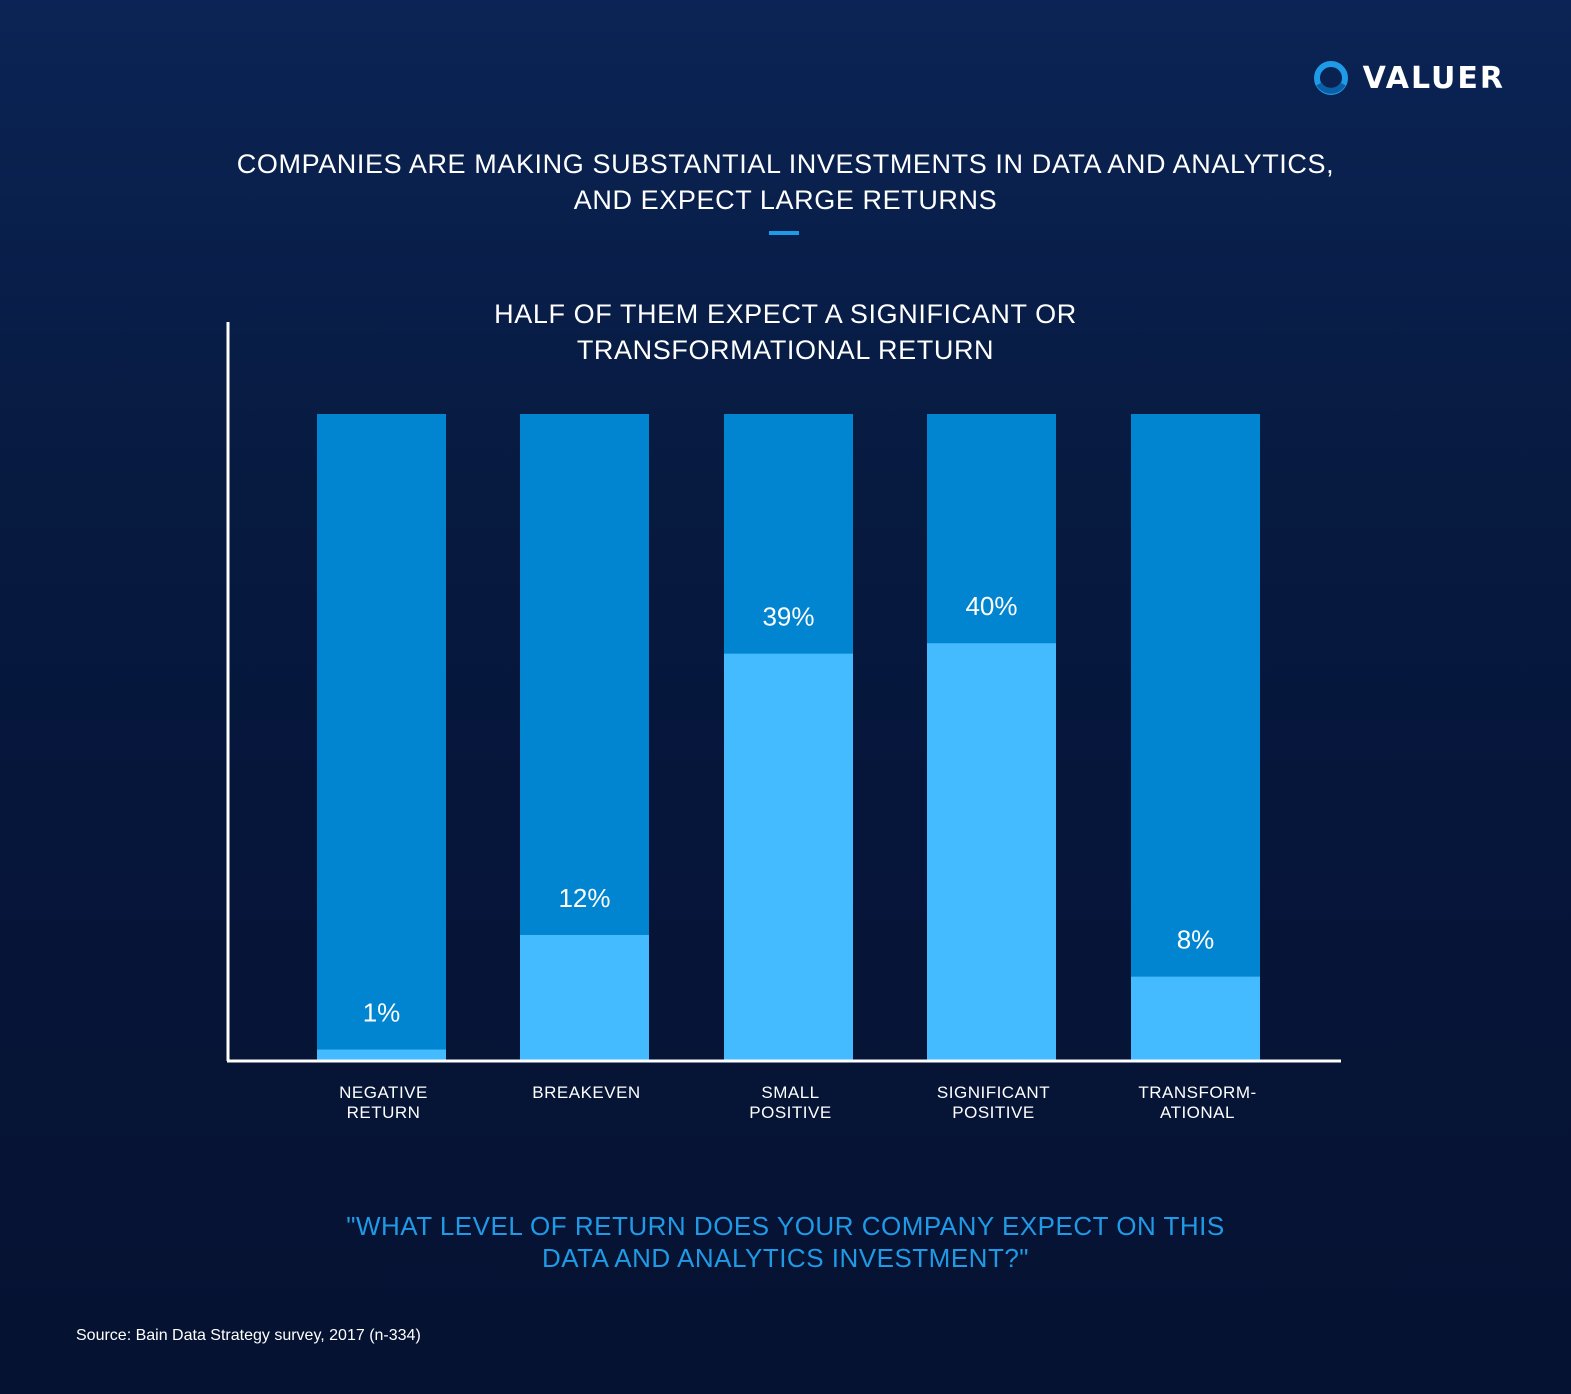 This screenshot has height=1394, width=1571. What do you see at coordinates (784, 233) in the screenshot?
I see `title-accent-rule` at bounding box center [784, 233].